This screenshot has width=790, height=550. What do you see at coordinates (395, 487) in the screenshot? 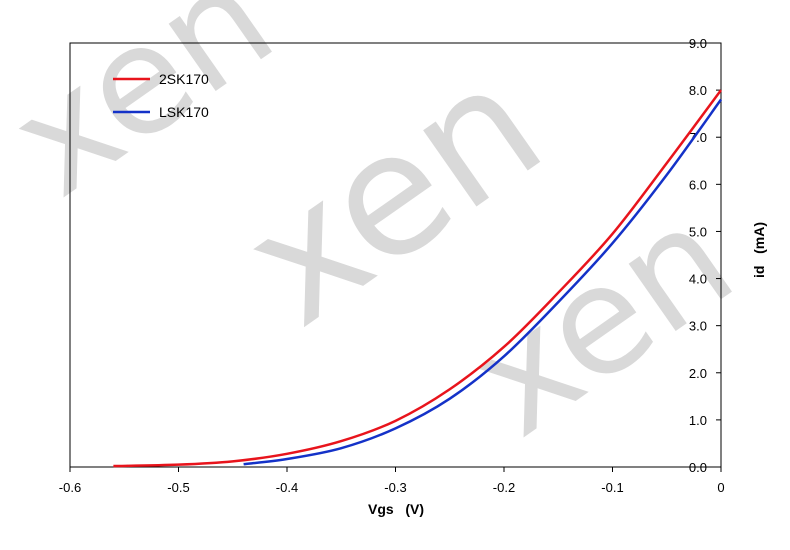
I see `x-tick-label: -0.3` at bounding box center [395, 487].